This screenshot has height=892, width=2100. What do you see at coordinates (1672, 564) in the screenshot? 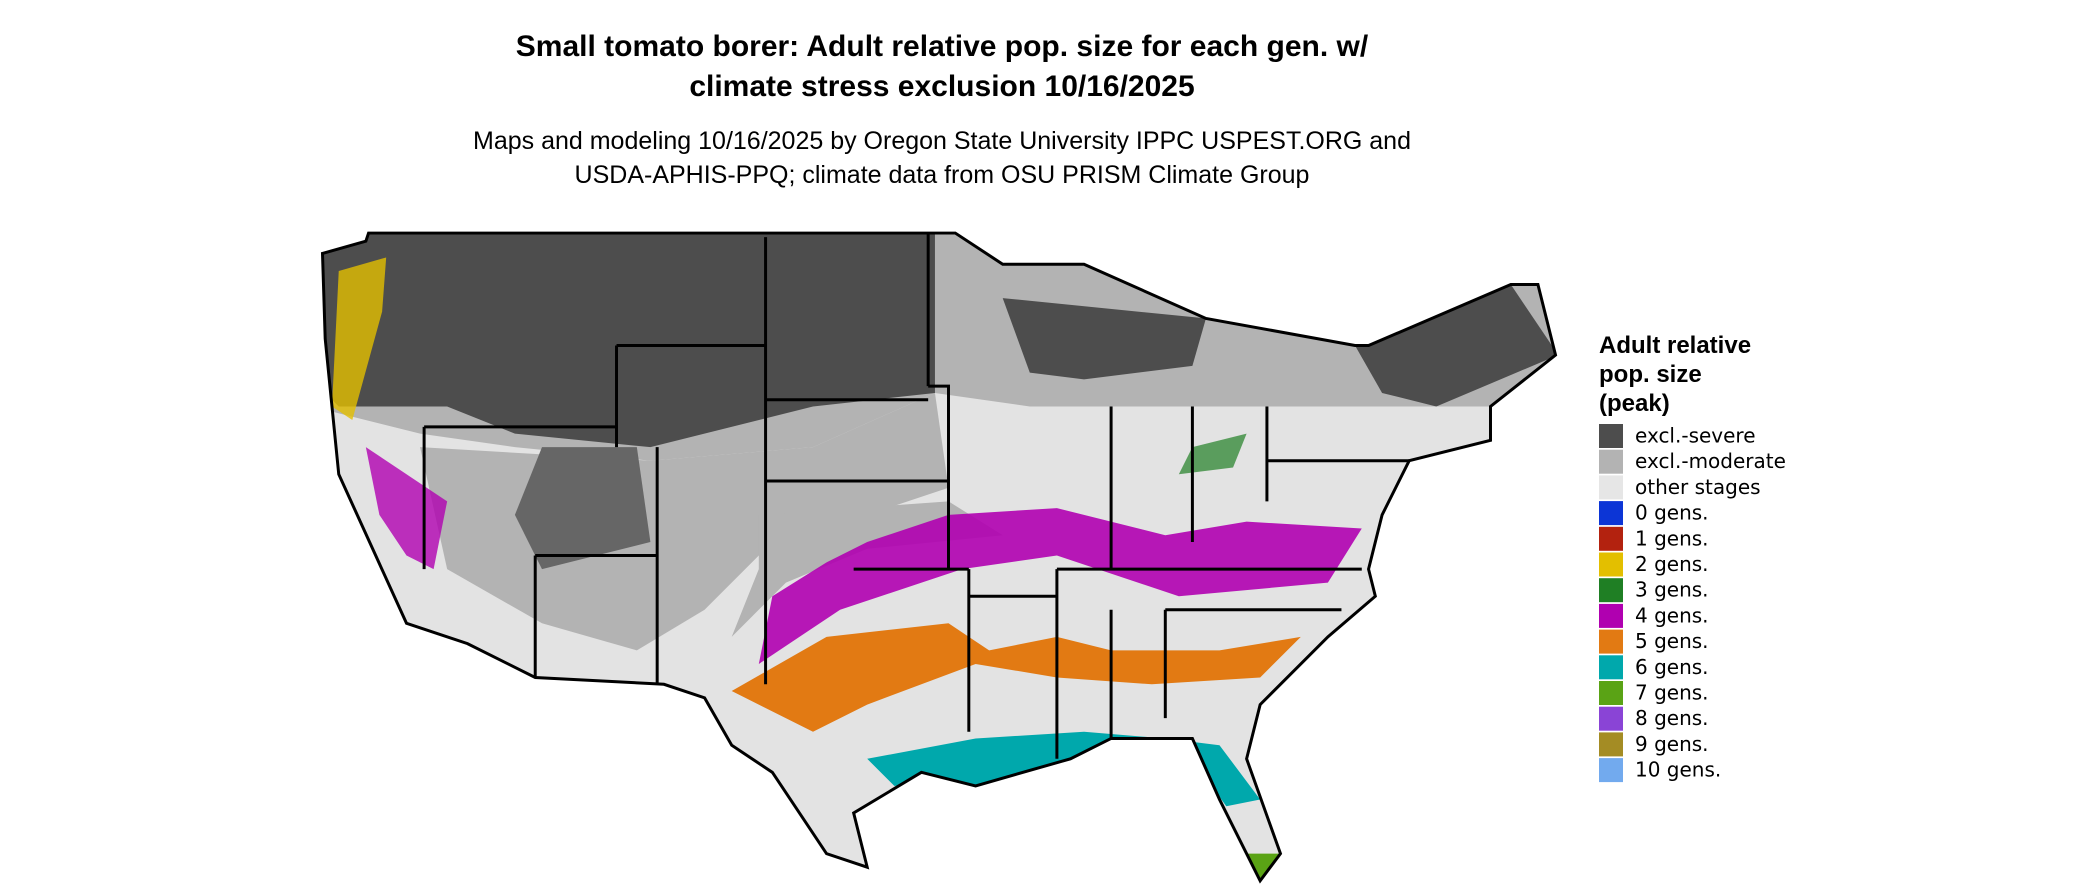
I see `legend-label: 2 gens.` at bounding box center [1672, 564].